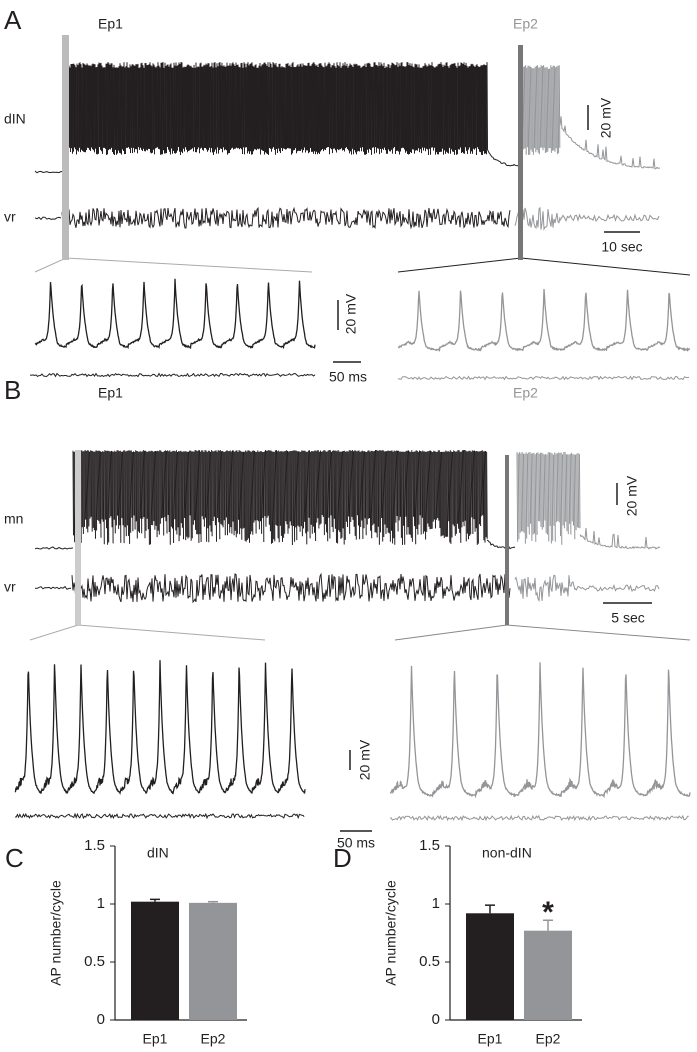  I want to click on panel-label: A, so click(13, 20).